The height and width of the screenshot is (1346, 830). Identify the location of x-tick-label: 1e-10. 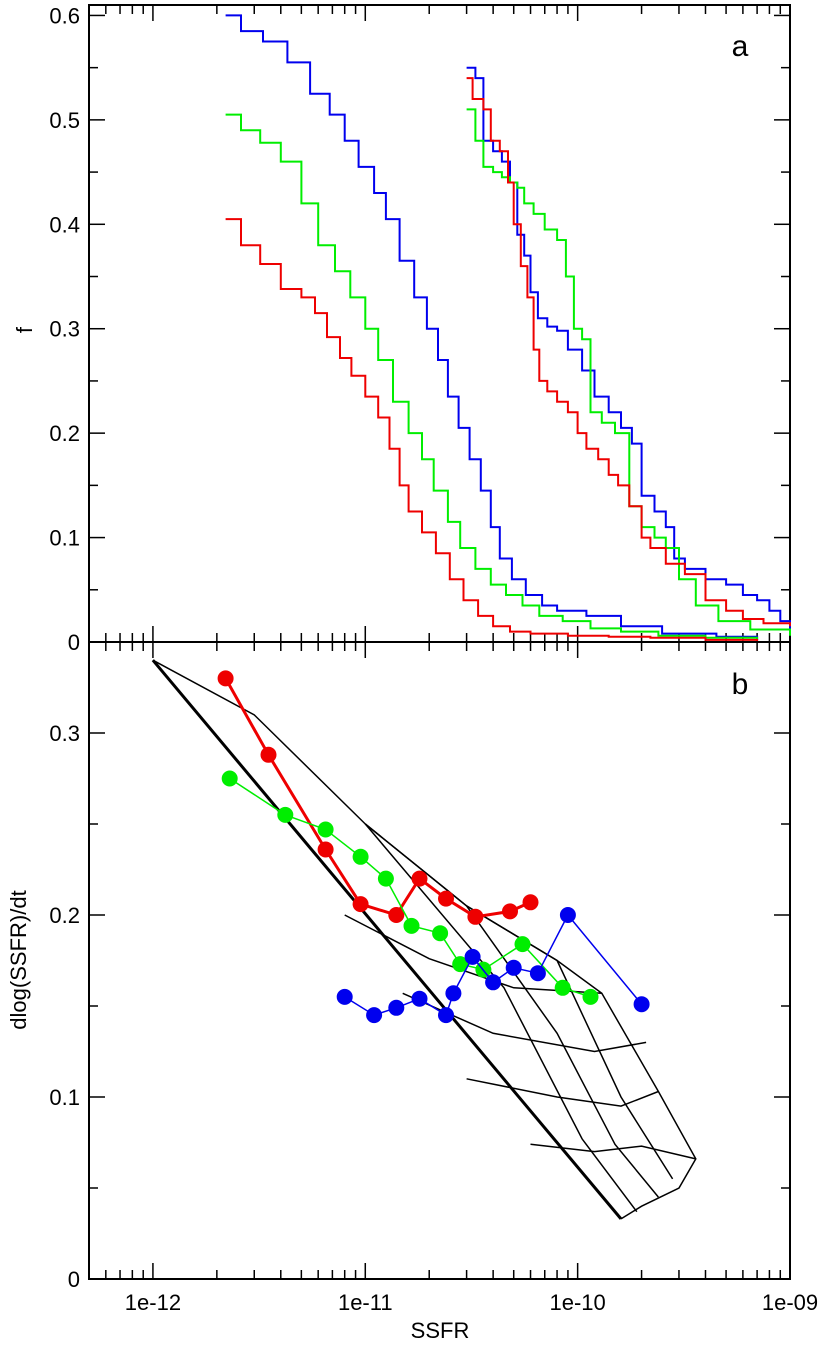
(578, 1302).